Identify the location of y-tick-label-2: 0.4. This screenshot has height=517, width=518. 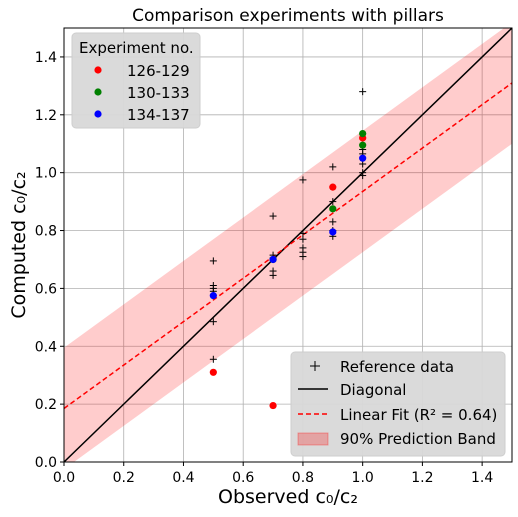
(46, 347).